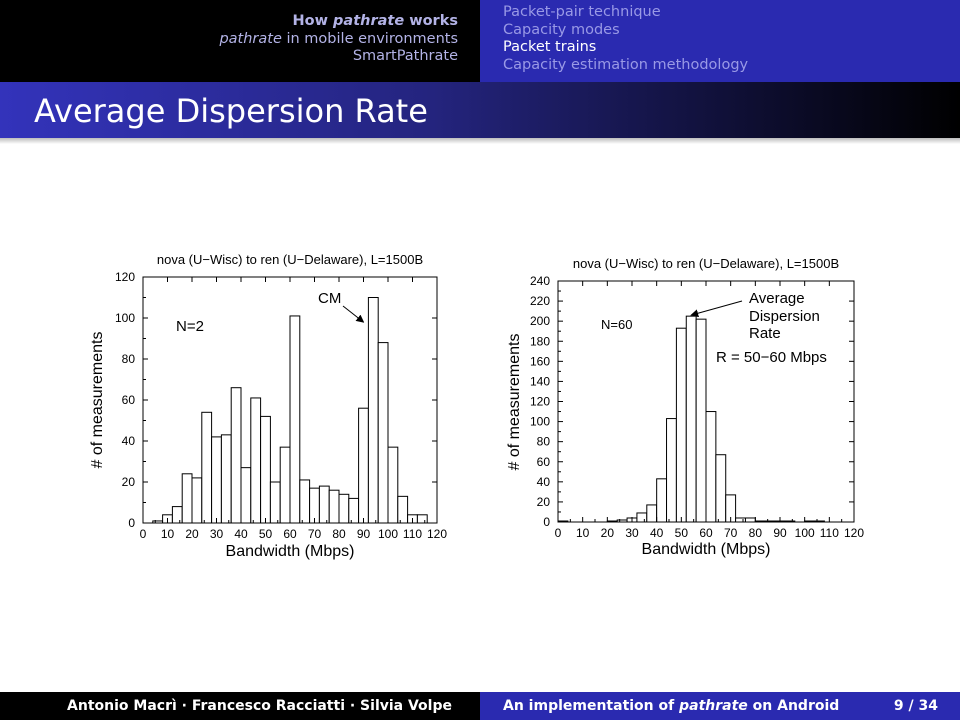 The height and width of the screenshot is (720, 960). What do you see at coordinates (582, 12) in the screenshot?
I see `nav-subsection-packet-pair: Packet-pair technique` at bounding box center [582, 12].